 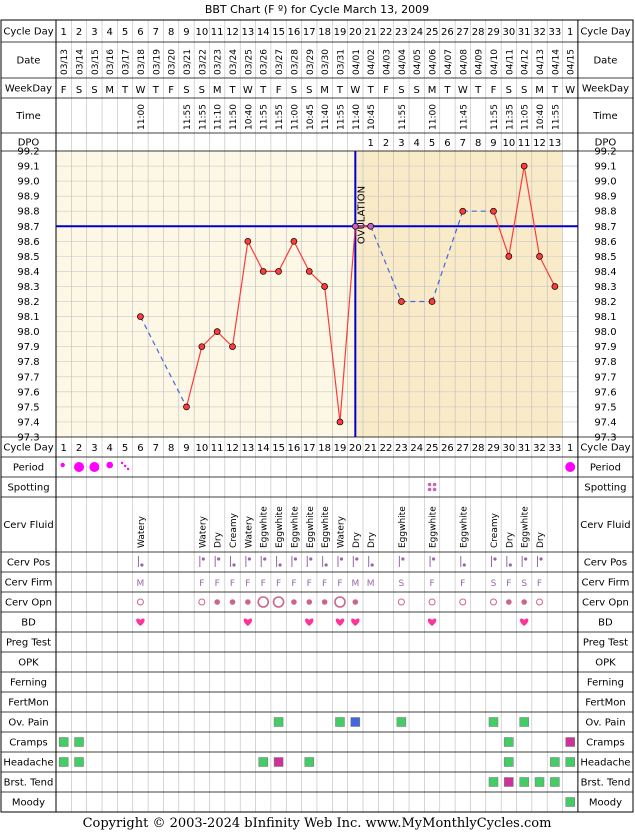 What do you see at coordinates (605, 287) in the screenshot?
I see `y-tick-label: 98.3` at bounding box center [605, 287].